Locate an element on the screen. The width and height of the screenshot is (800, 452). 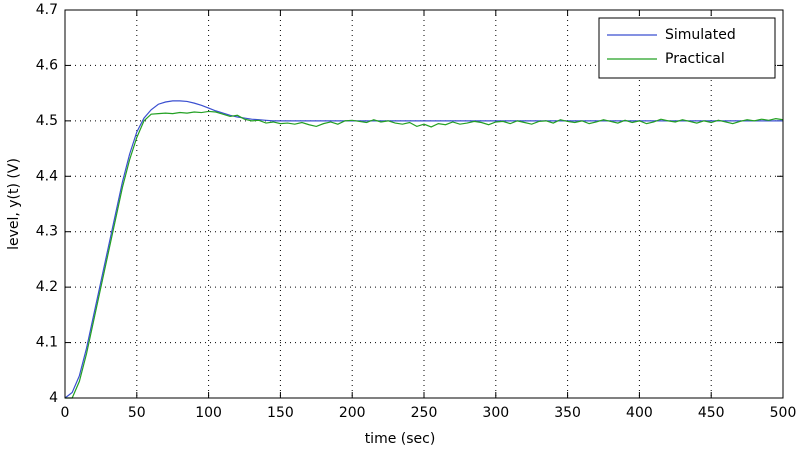
x-tick-label: 150 is located at coordinates (280, 413).